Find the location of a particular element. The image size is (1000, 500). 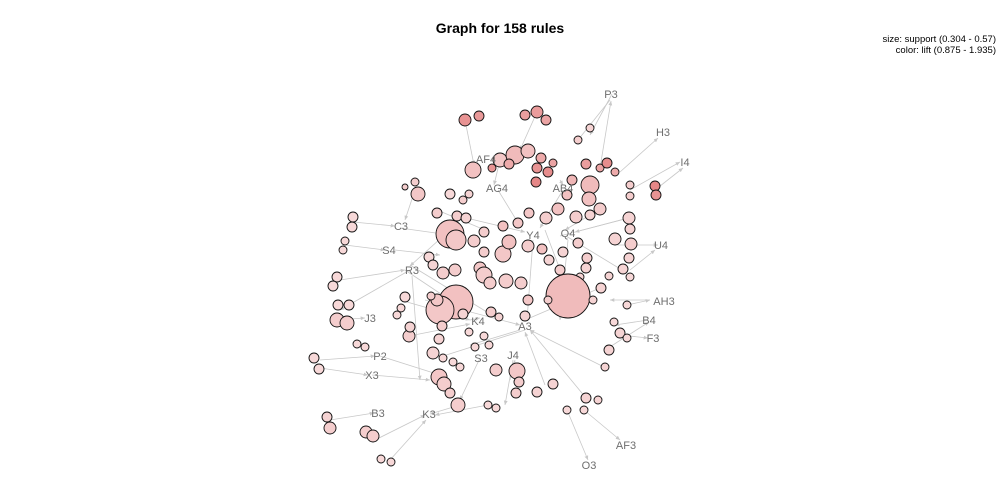

item-label-j3: J3 is located at coordinates (370, 319).